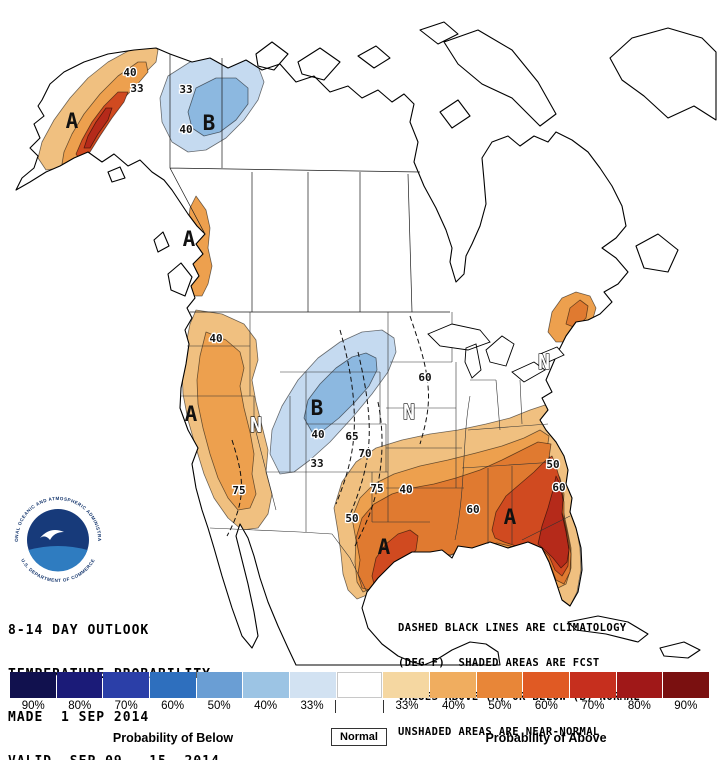 The image size is (719, 760). Describe the element at coordinates (512, 628) in the screenshot. I see `note-line-1: DASHED BLACK LINES ARE CLIMATOLOGY` at that location.